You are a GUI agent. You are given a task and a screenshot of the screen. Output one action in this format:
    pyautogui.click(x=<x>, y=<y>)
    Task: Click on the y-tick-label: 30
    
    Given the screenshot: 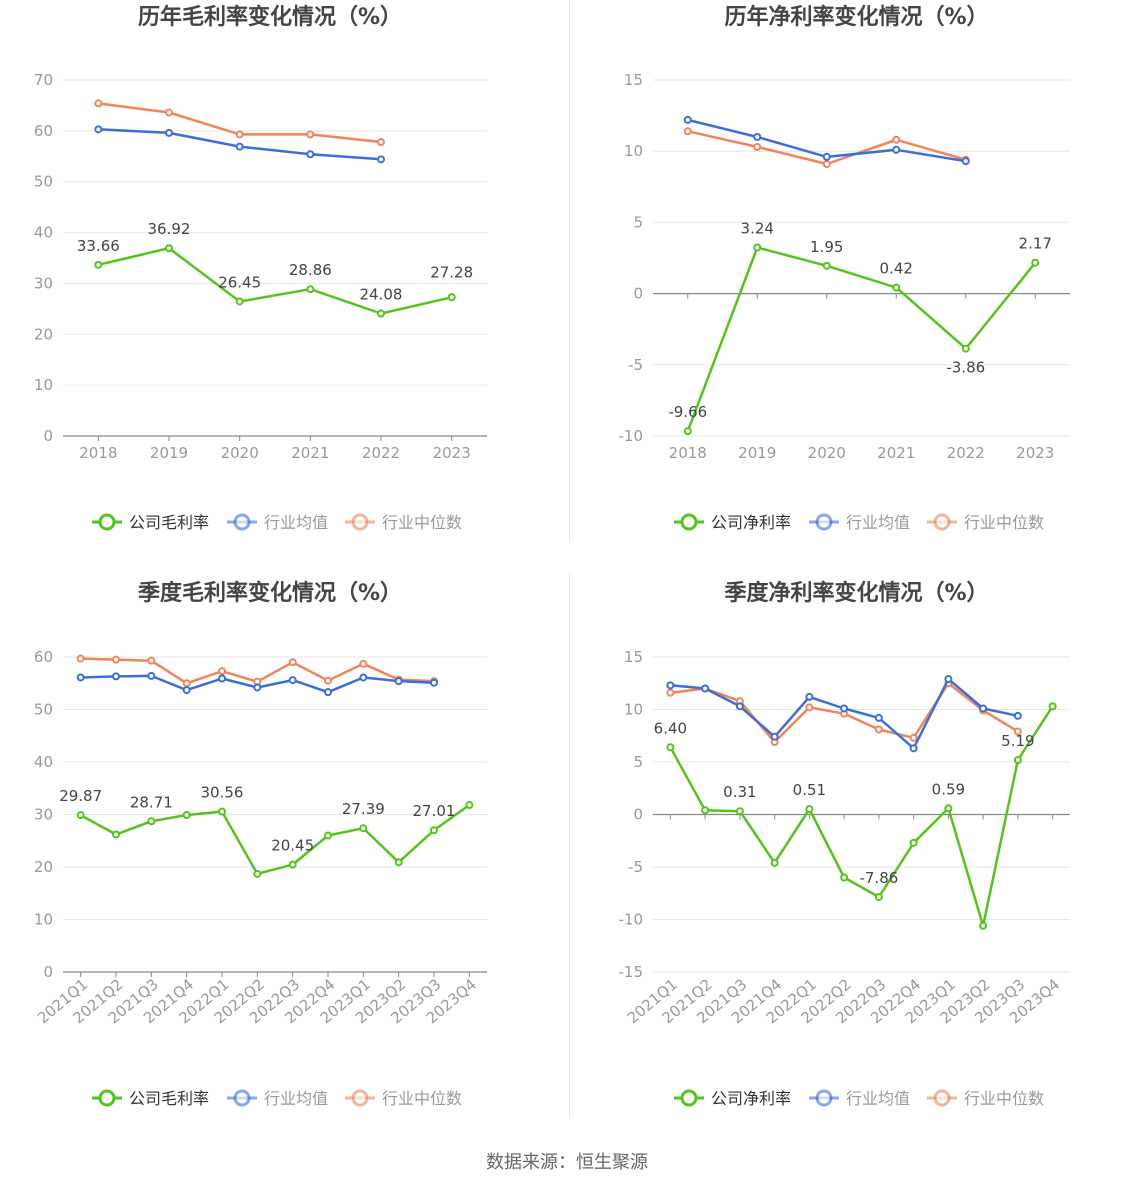 What is the action you would take?
    pyautogui.click(x=43, y=815)
    